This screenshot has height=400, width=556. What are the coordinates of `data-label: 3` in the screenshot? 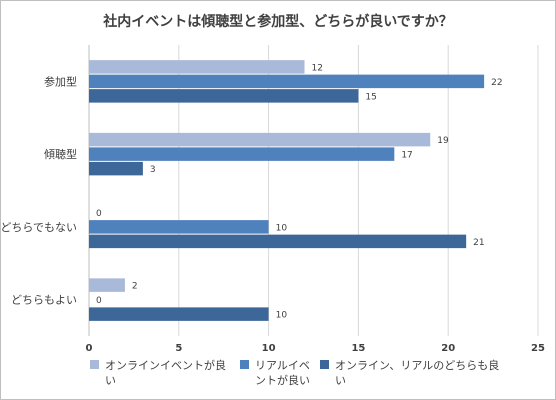 It's located at (153, 170).